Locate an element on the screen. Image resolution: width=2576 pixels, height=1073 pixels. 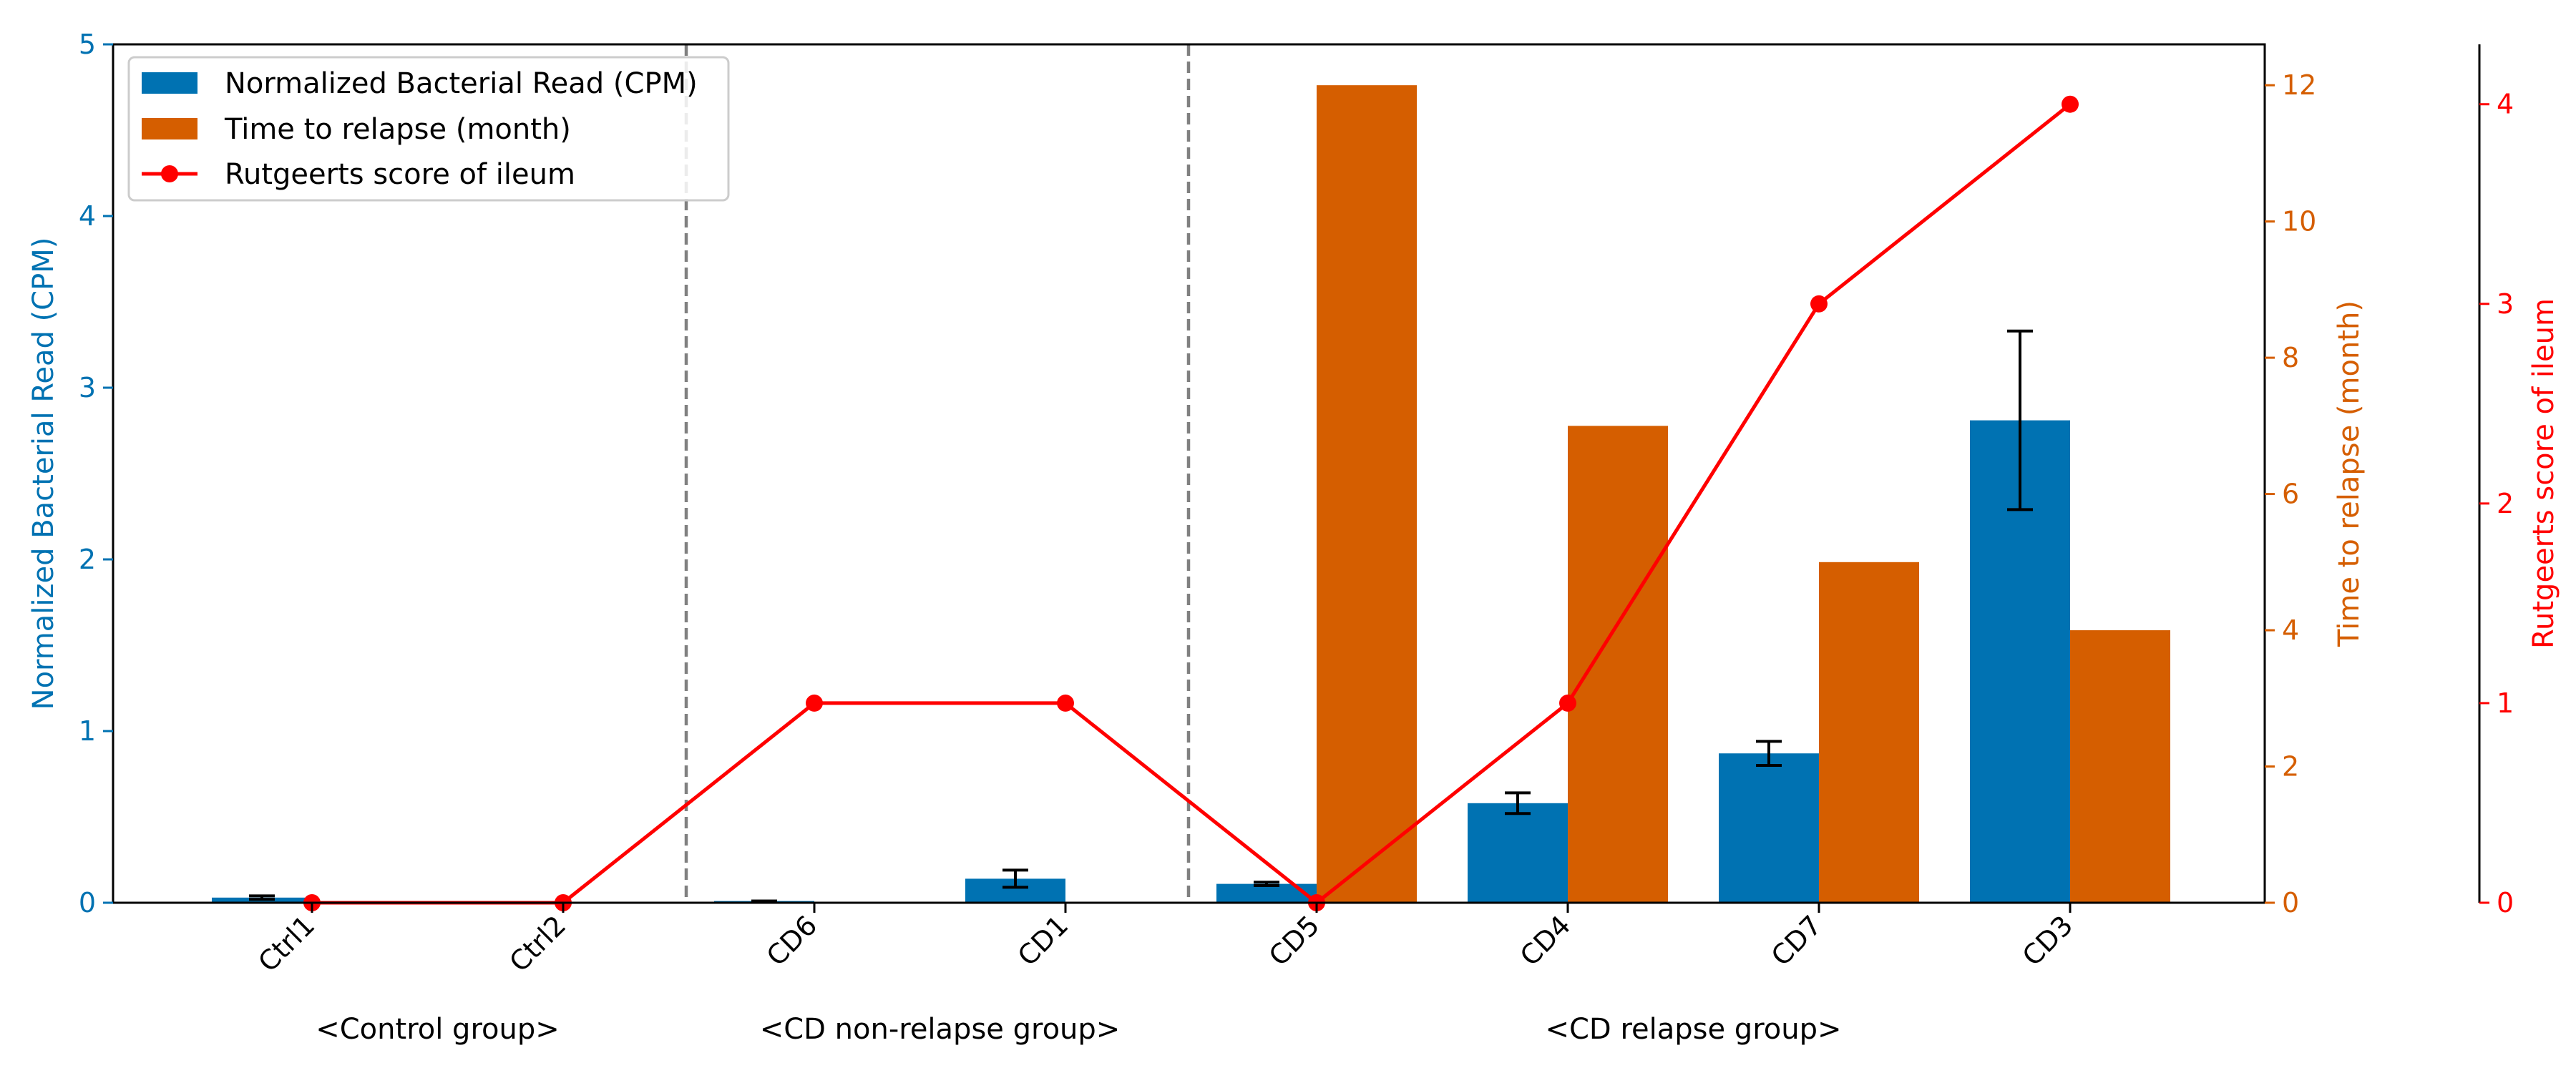
left-axis-title: Normalized Bacterial Read (CPM) is located at coordinates (43, 473).